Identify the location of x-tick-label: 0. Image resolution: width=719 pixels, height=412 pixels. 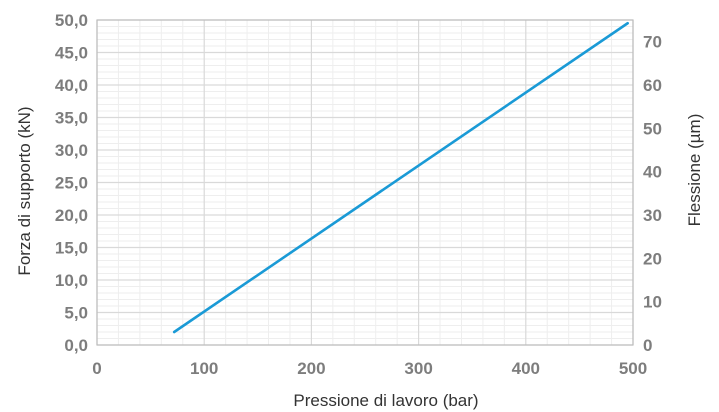
(96, 368).